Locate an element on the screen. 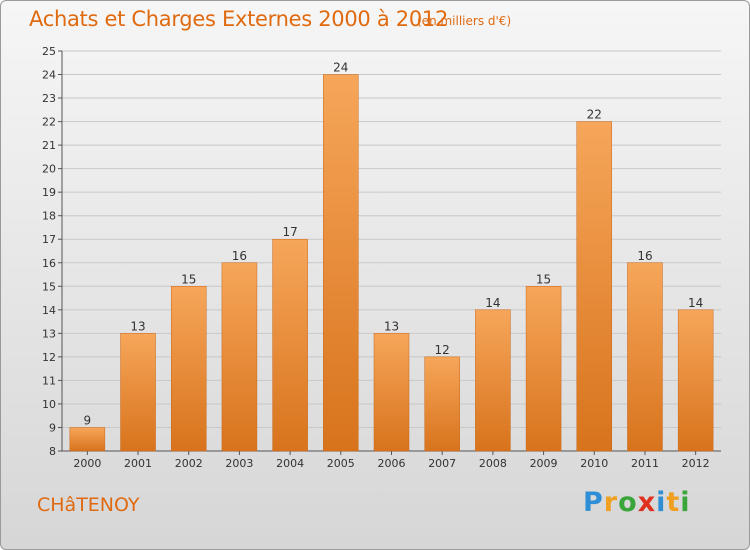  y-tick-label: 11 is located at coordinates (49, 380).